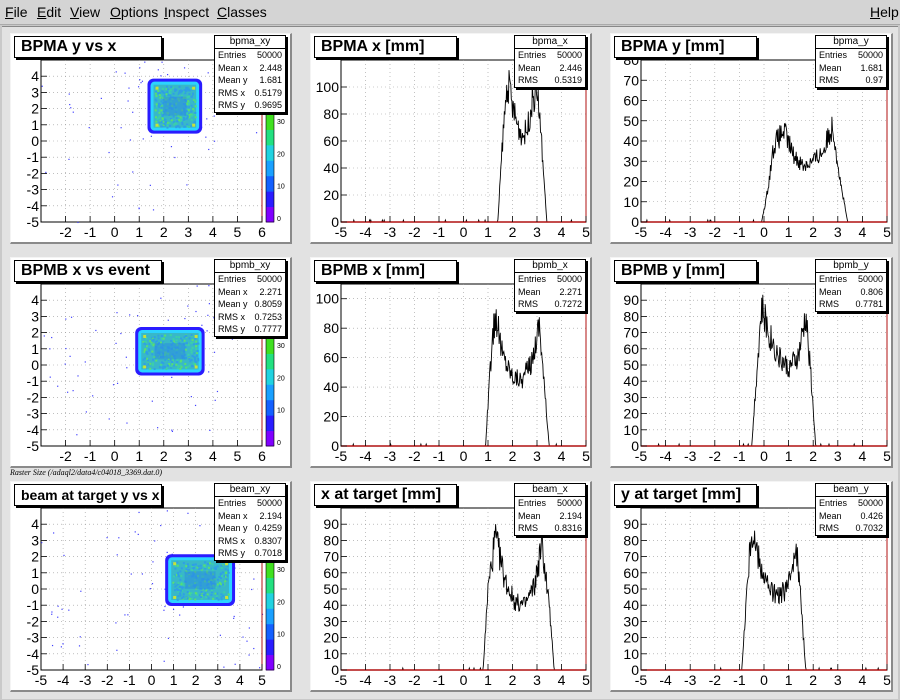 The image size is (900, 700). Describe the element at coordinates (35, 573) in the screenshot. I see `y-tick-label: 1` at that location.